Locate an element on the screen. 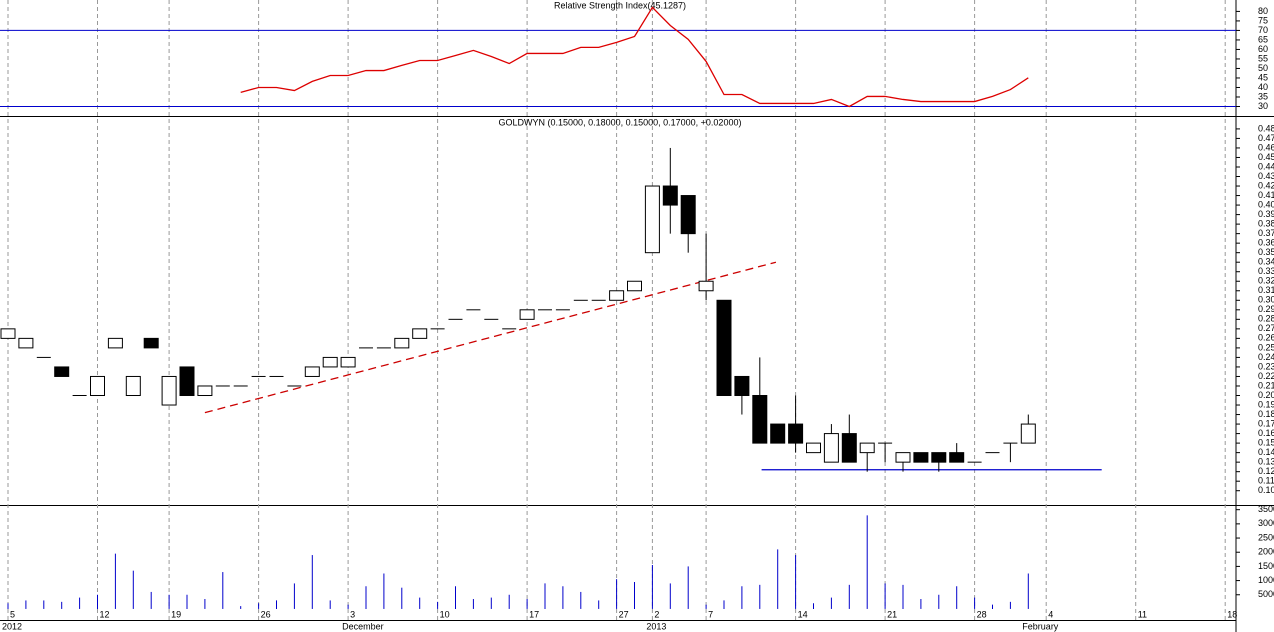 The width and height of the screenshot is (1274, 632). y-tick-label: 0.15 is located at coordinates (1266, 442).